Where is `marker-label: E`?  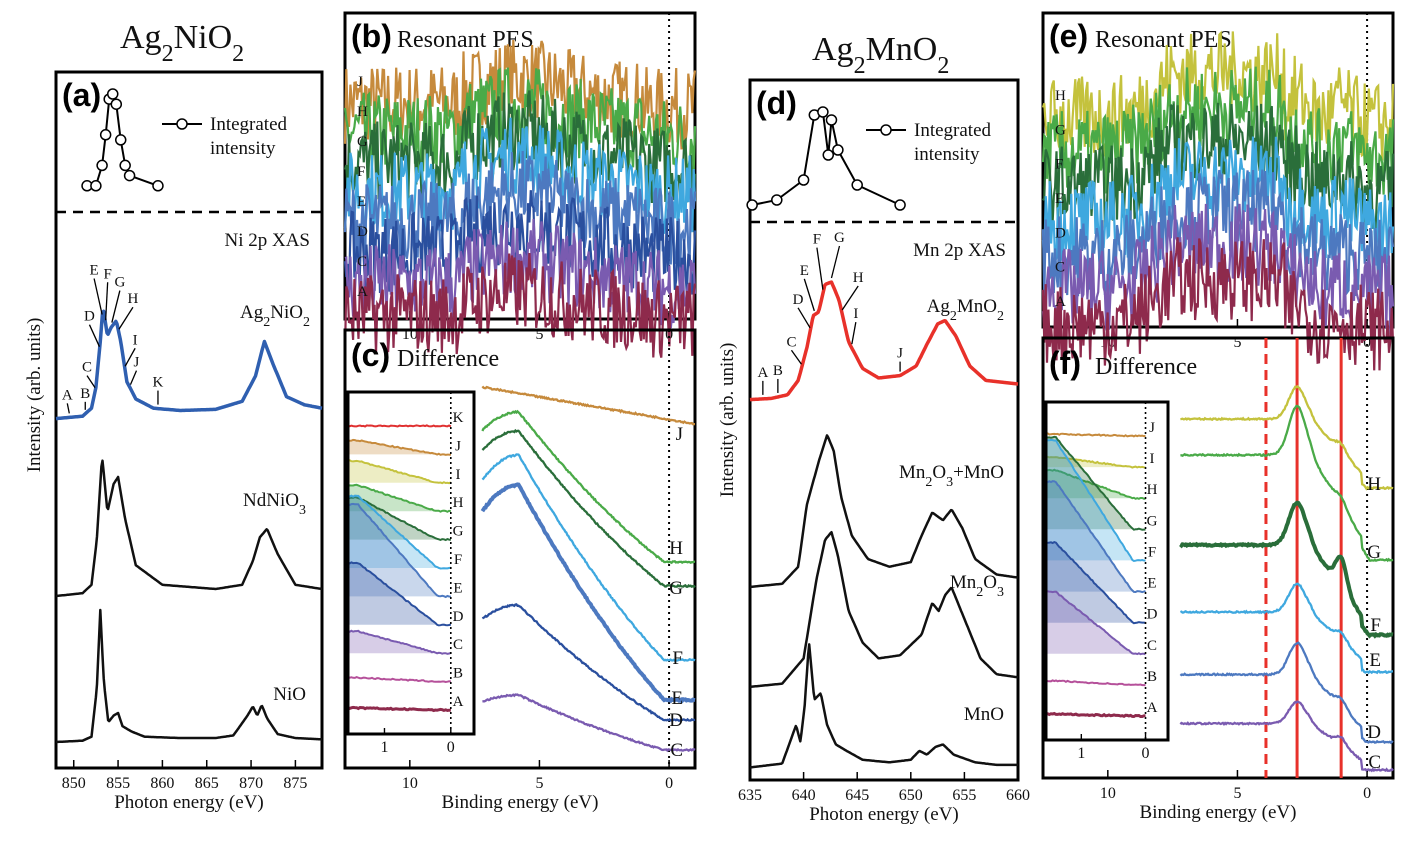
marker-label: E is located at coordinates (804, 271).